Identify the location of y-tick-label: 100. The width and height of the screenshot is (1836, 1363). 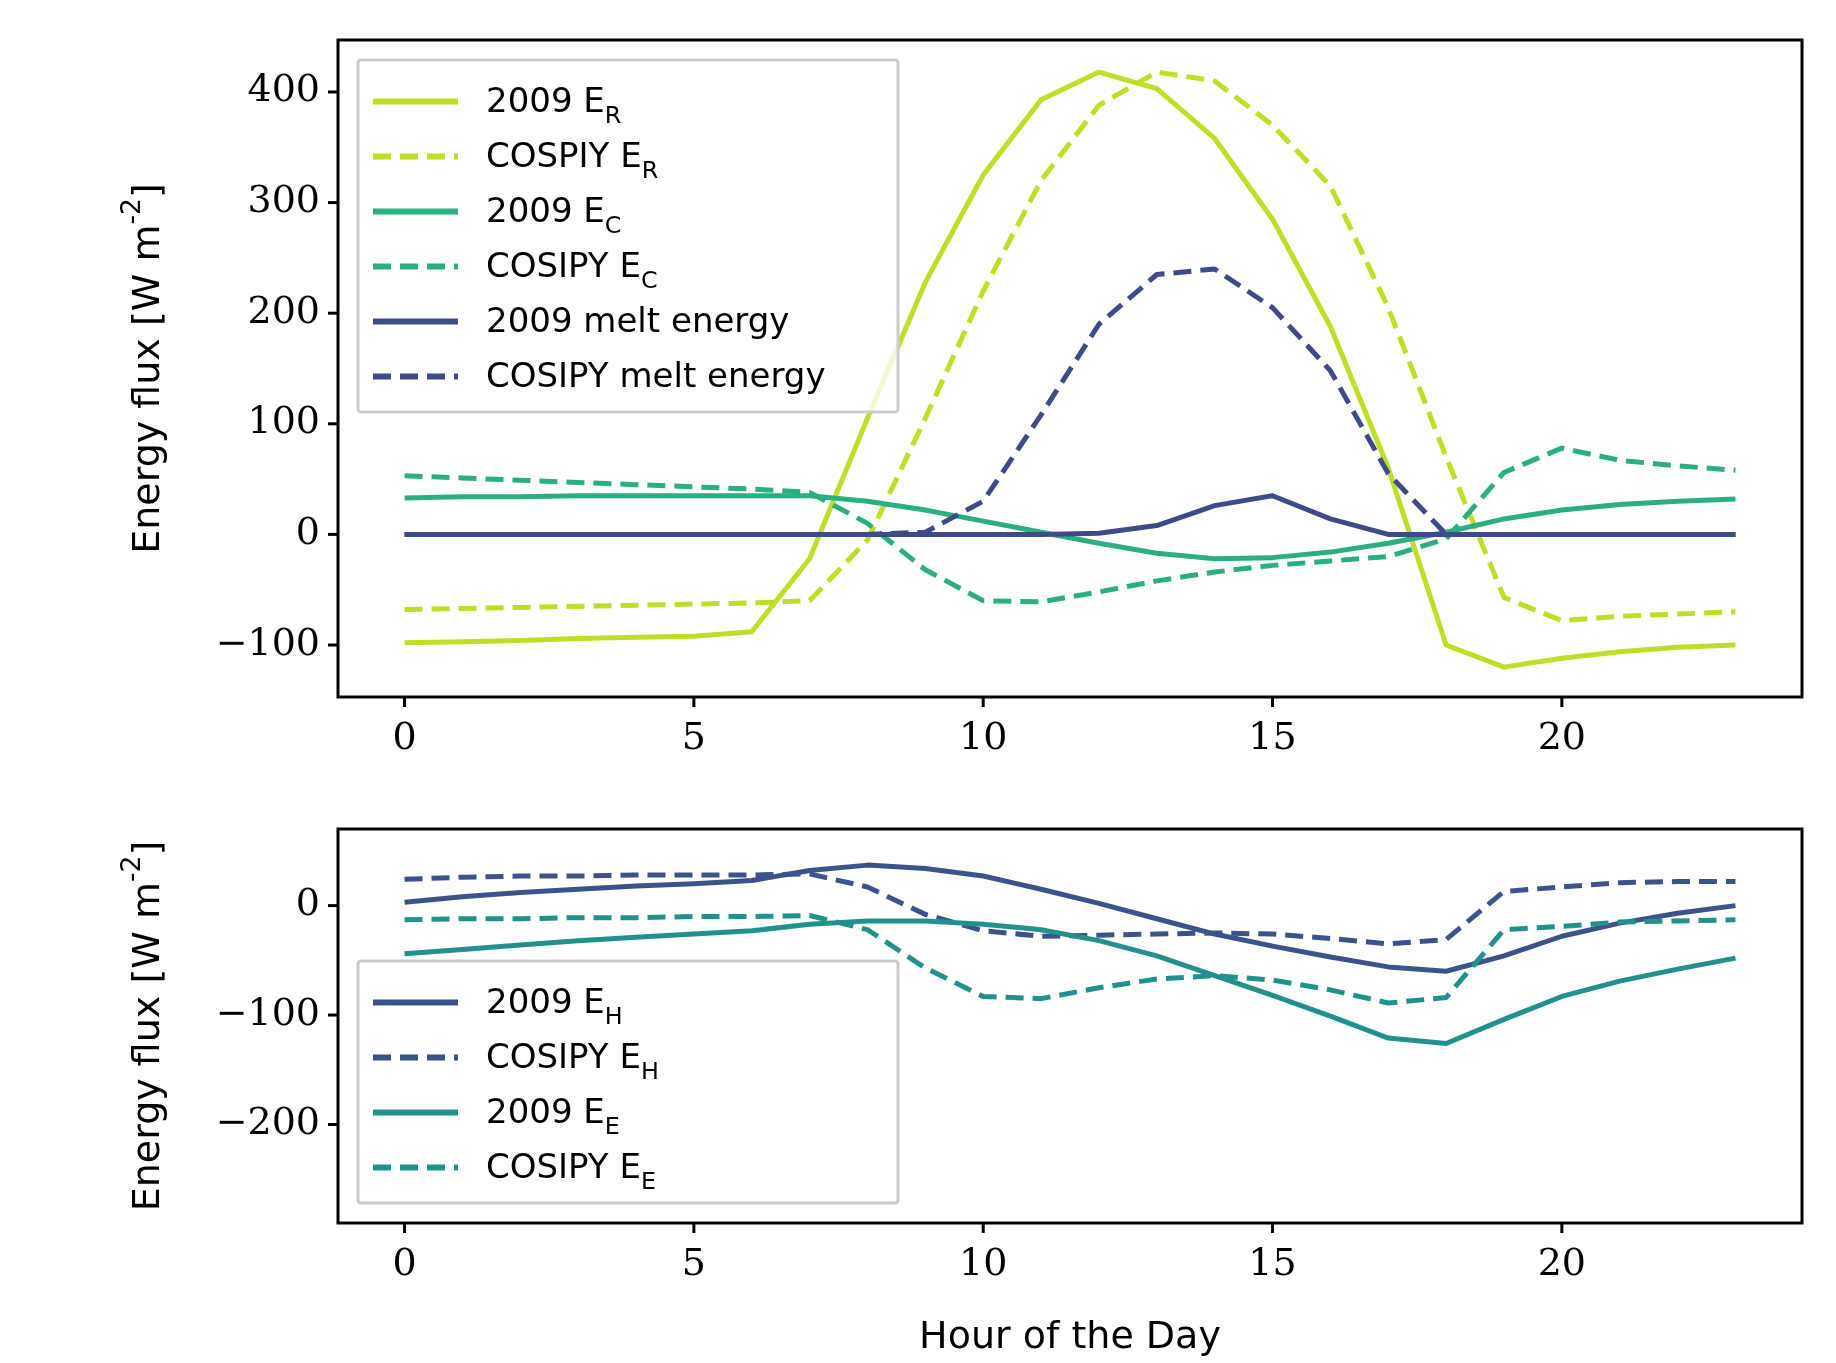
(283, 420).